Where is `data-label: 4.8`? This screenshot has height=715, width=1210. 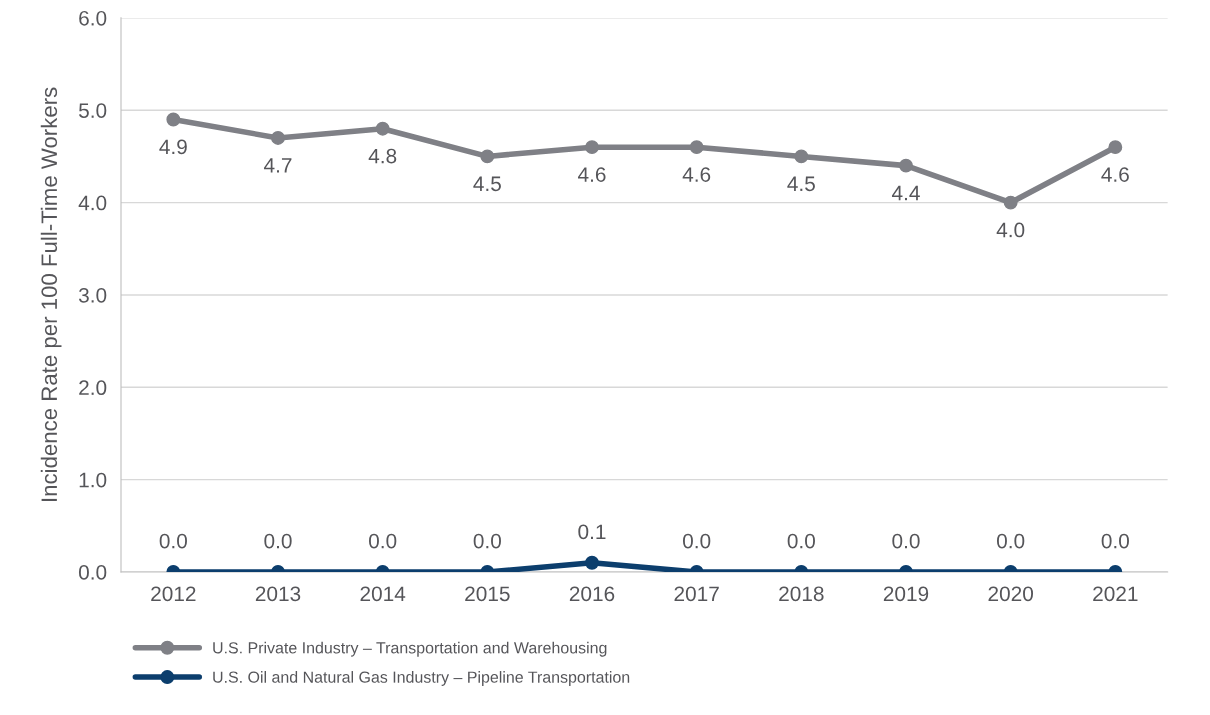
data-label: 4.8 is located at coordinates (382, 156).